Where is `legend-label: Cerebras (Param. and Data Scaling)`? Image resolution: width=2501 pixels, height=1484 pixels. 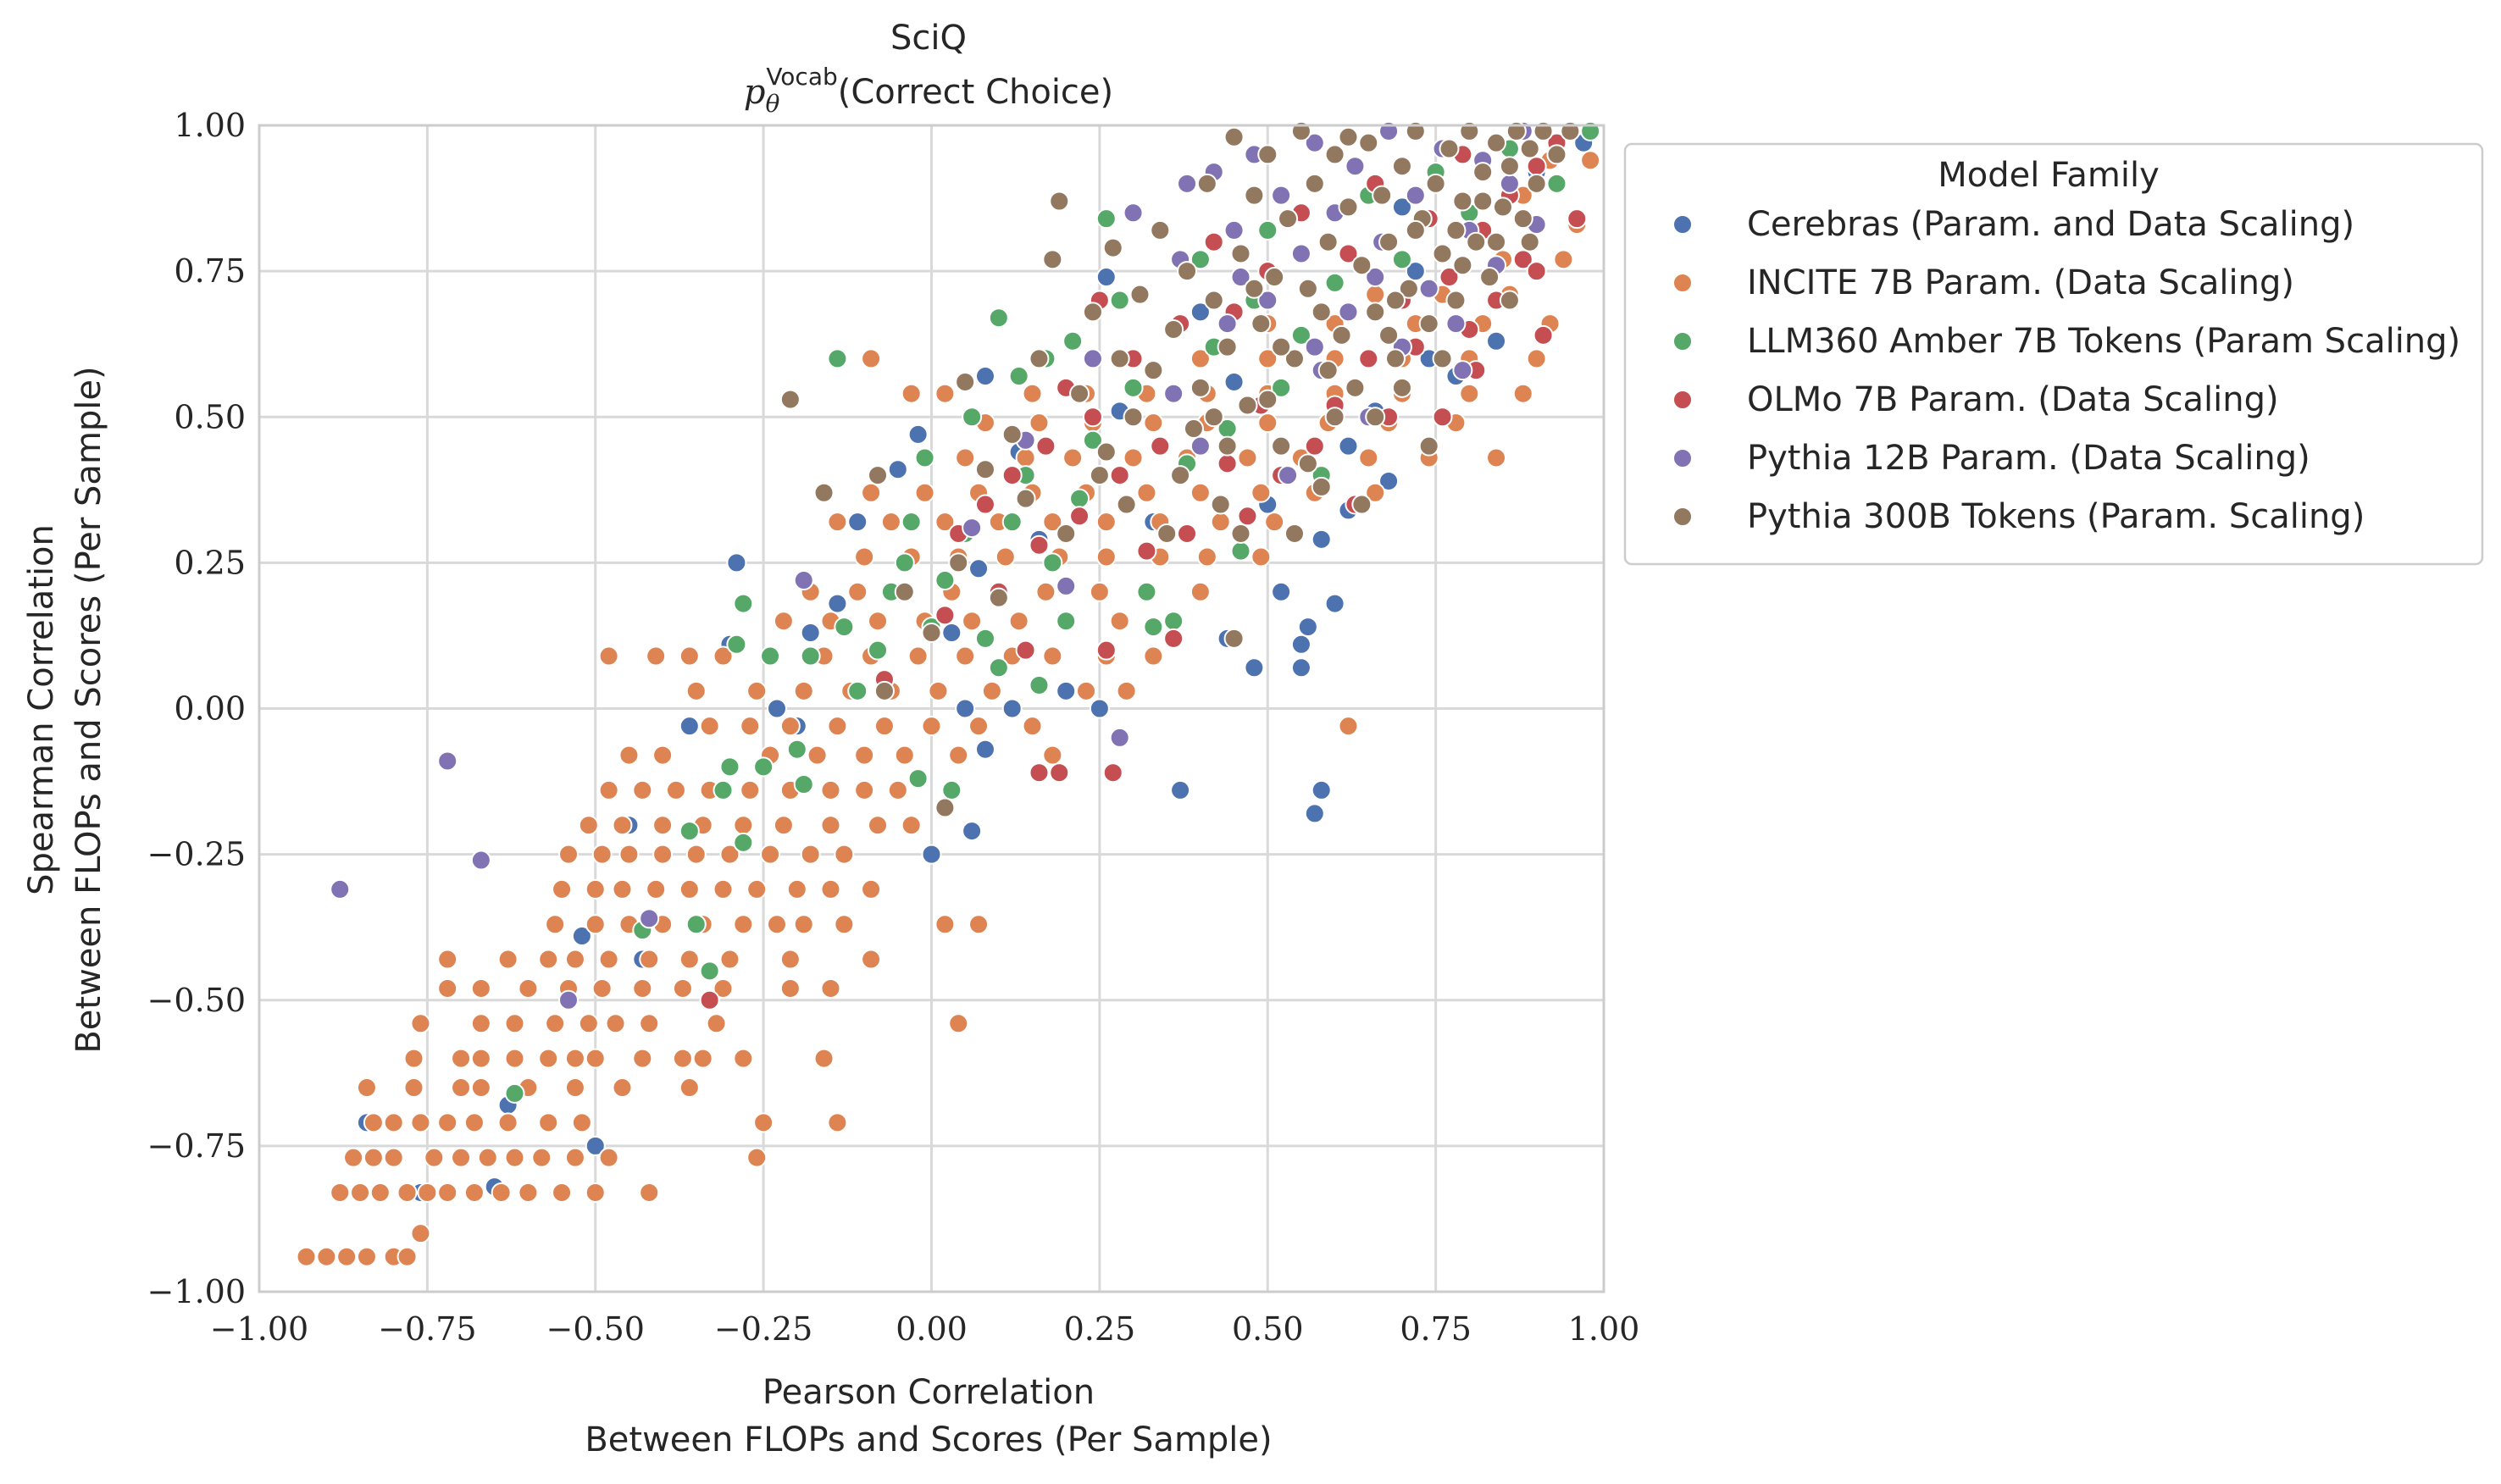
legend-label: Cerebras (Param. and Data Scaling) is located at coordinates (2050, 224).